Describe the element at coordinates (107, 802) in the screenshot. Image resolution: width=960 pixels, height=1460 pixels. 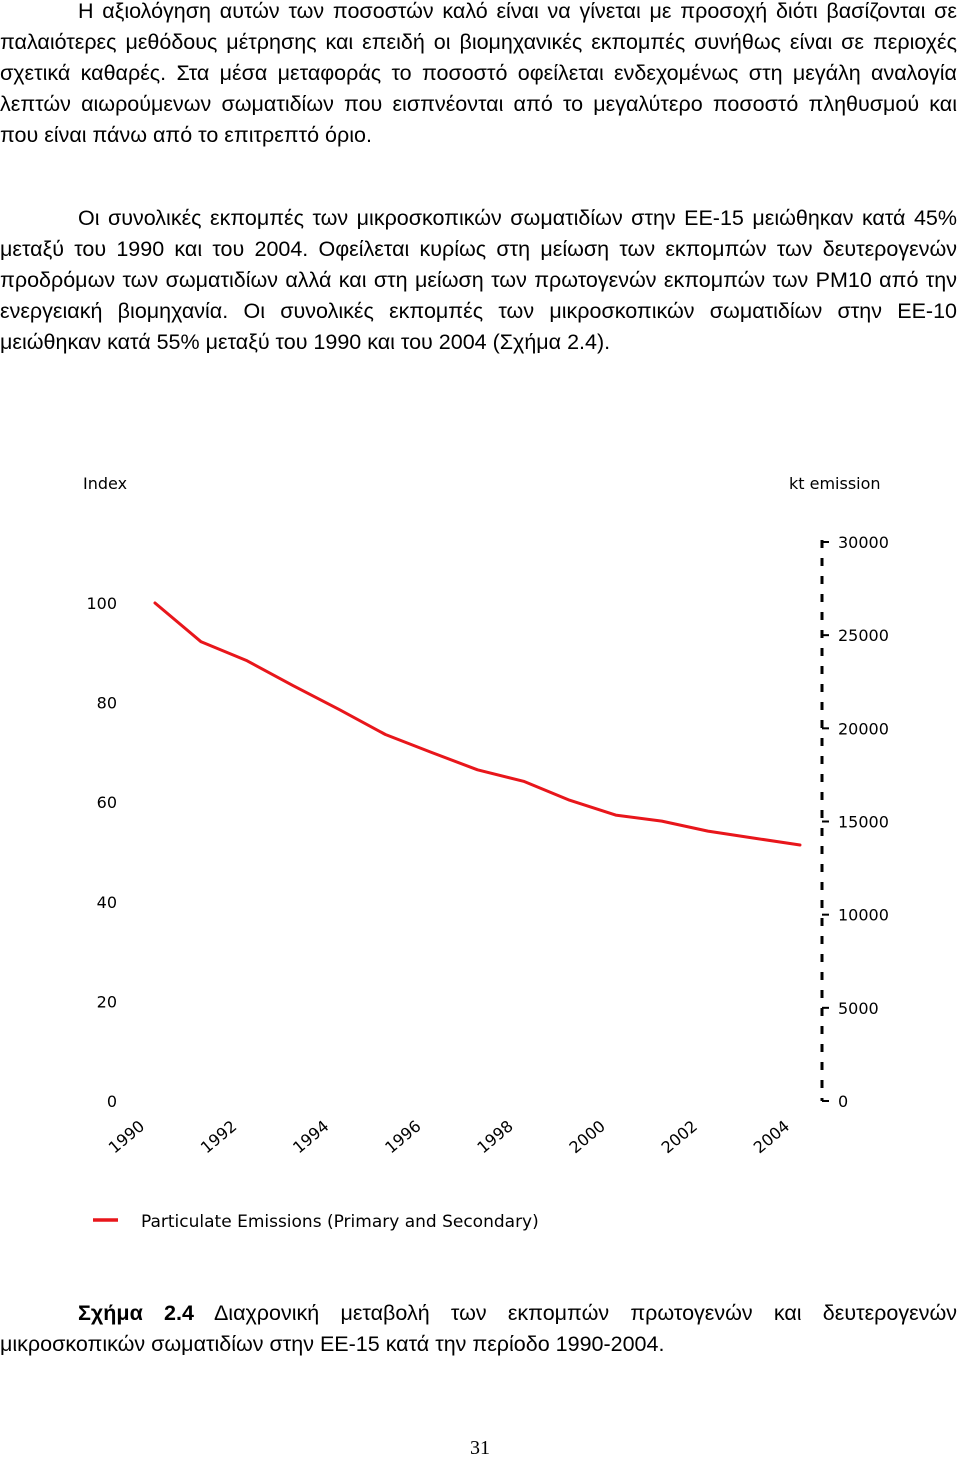
I see `left-tick-label: 60` at that location.